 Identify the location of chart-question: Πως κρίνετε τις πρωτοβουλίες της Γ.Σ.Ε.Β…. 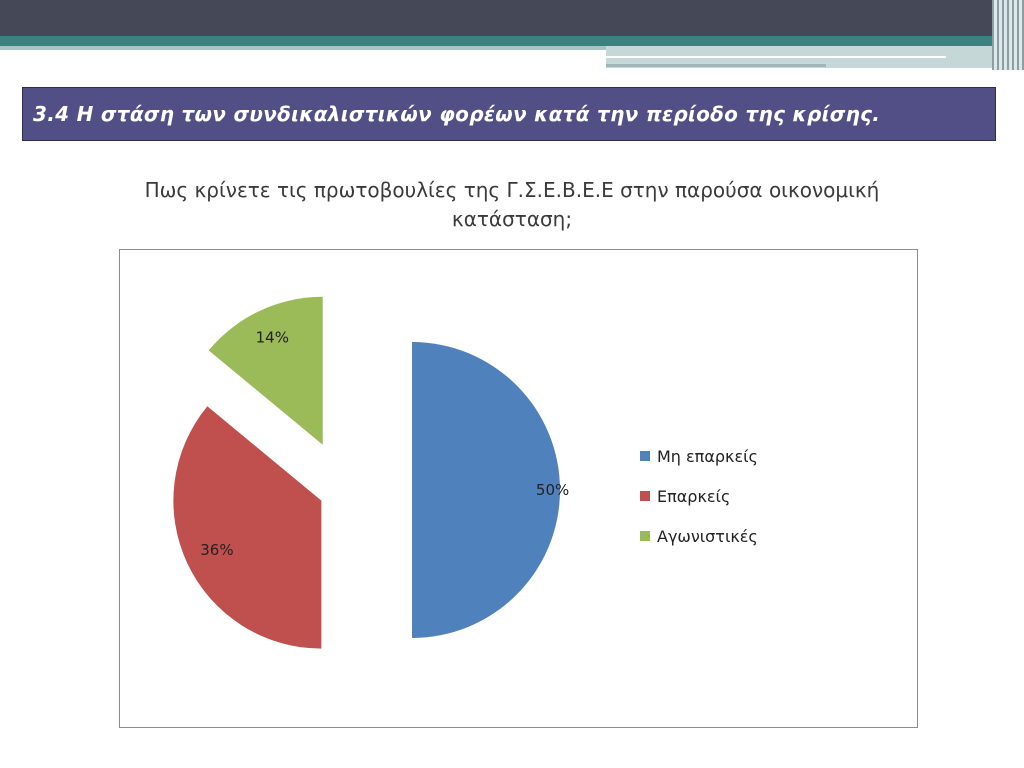
(512, 205).